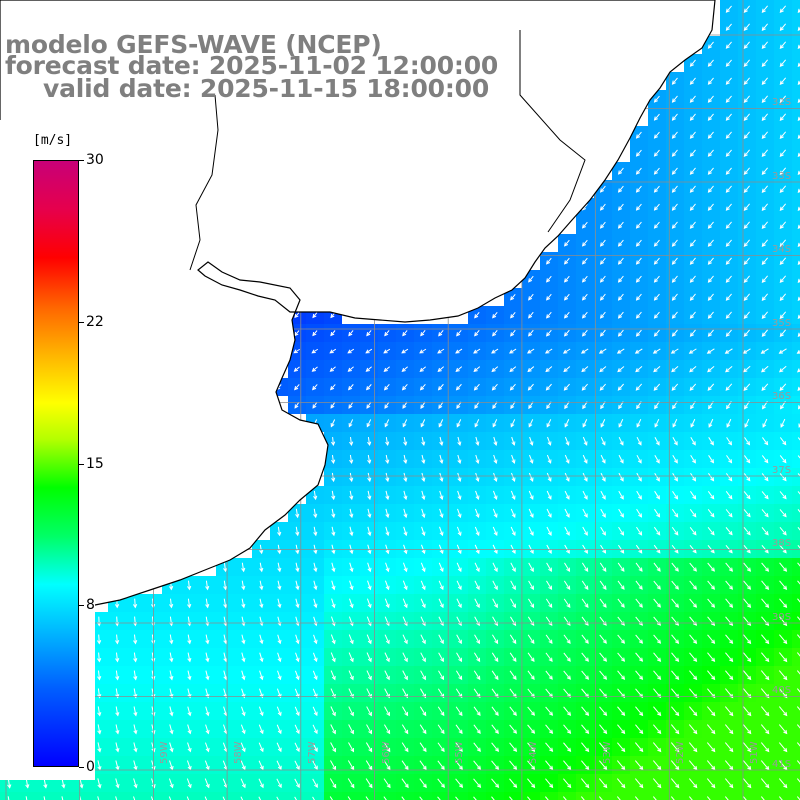 This screenshot has height=800, width=800. I want to click on latitude-label: 33S, so click(782, 176).